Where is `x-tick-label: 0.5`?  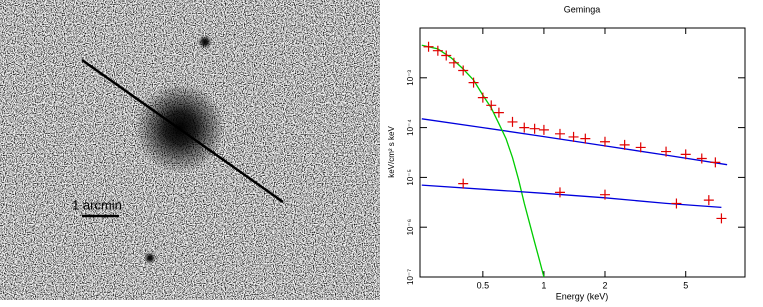 x-tick-label: 0.5 is located at coordinates (483, 285).